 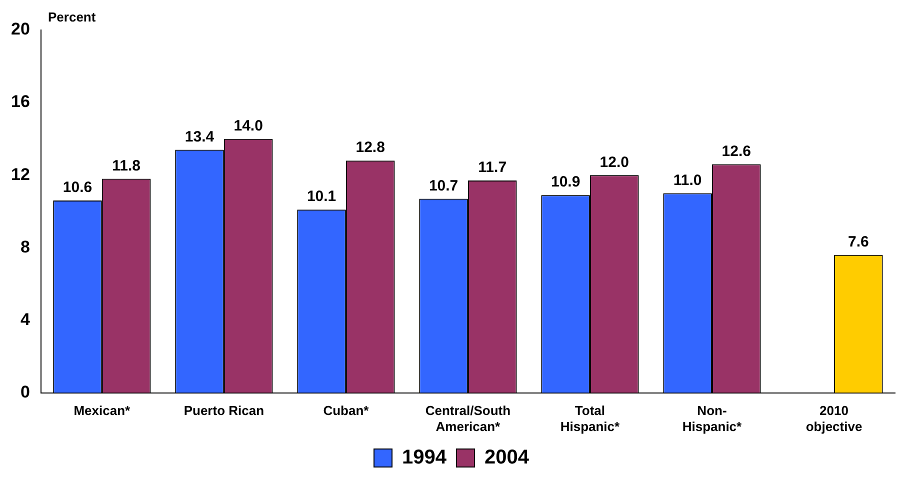 I want to click on y-tick-label: 12, so click(x=20, y=174).